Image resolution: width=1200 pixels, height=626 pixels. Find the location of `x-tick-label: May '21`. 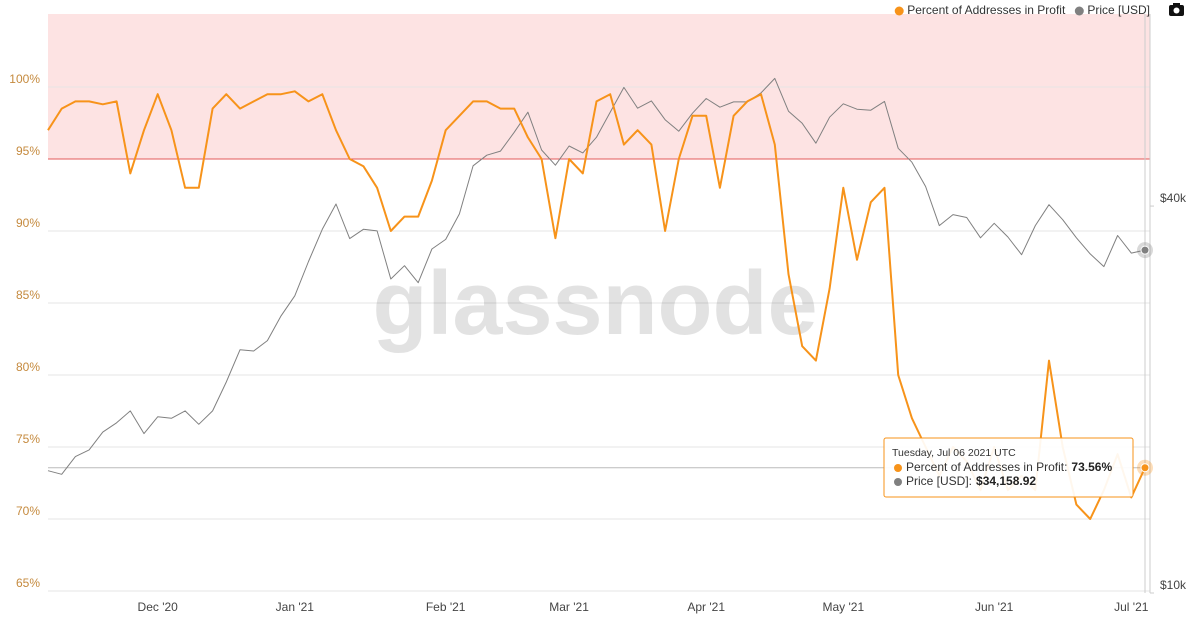

x-tick-label: May '21 is located at coordinates (843, 607).